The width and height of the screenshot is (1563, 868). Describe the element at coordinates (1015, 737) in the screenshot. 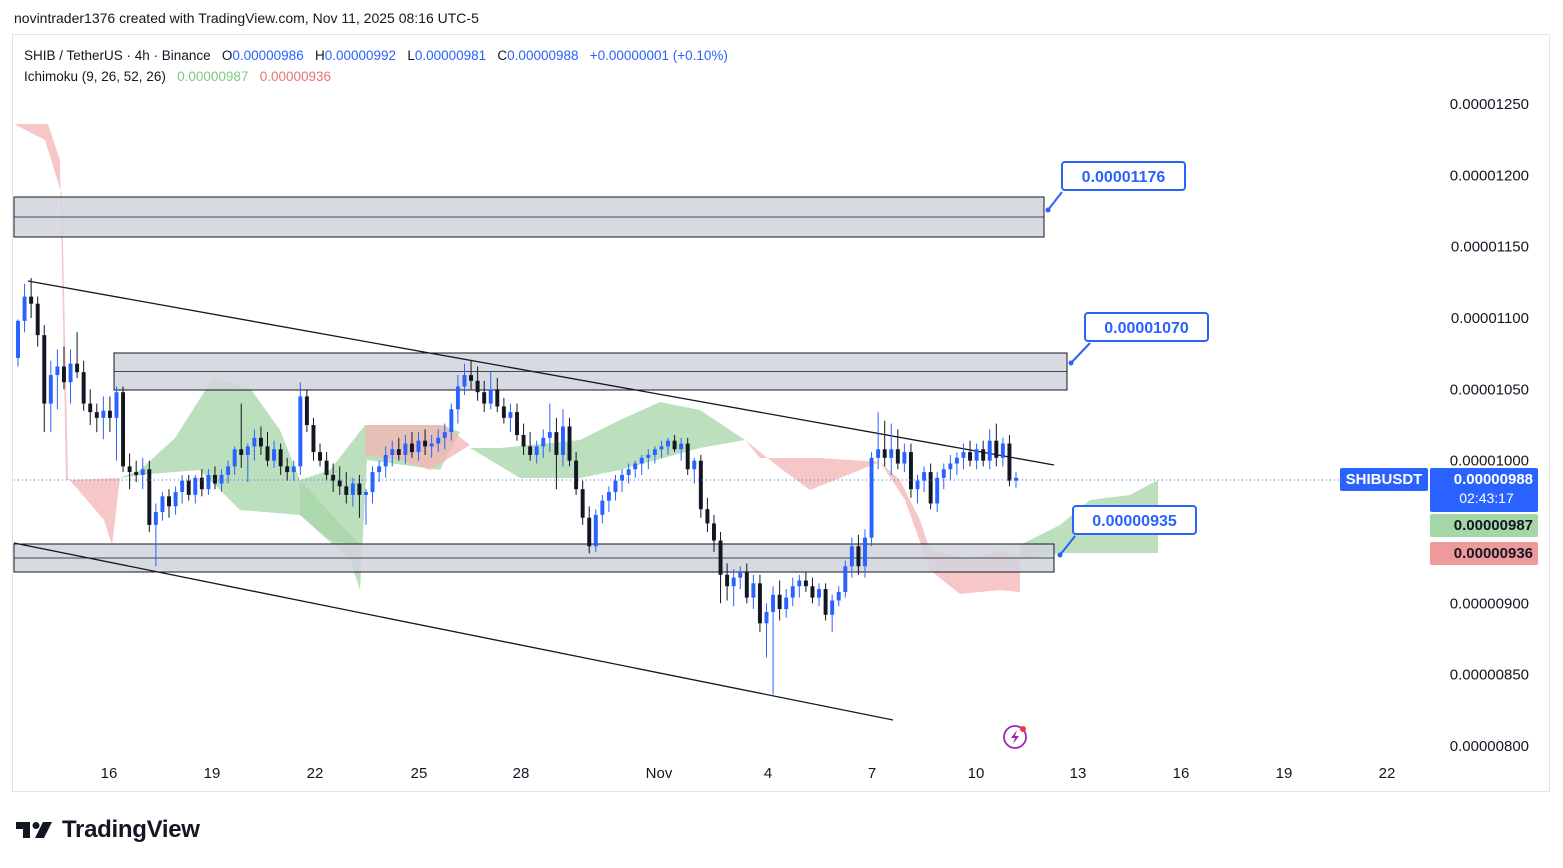

I see `lightning-icon` at that location.